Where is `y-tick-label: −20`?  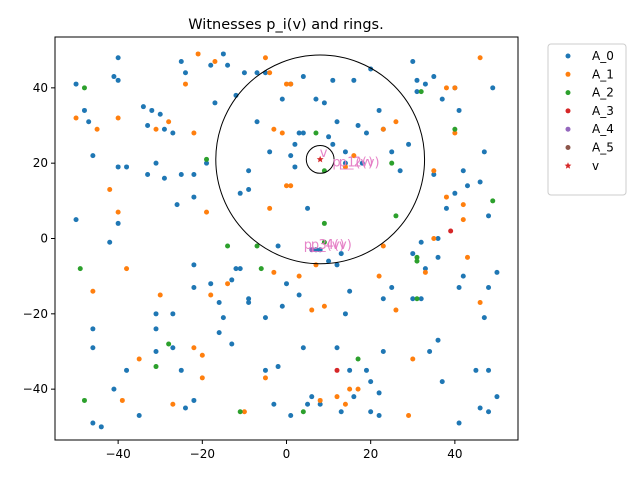
y-tick-label: −20 is located at coordinates (35, 314).